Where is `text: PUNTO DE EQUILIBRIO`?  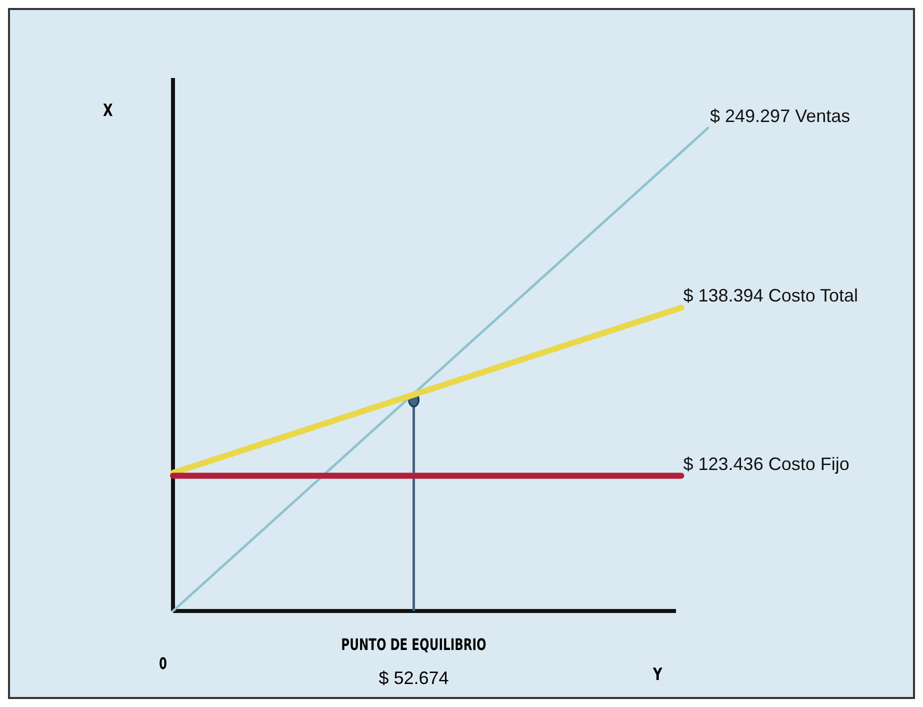 text: PUNTO DE EQUILIBRIO is located at coordinates (413, 645).